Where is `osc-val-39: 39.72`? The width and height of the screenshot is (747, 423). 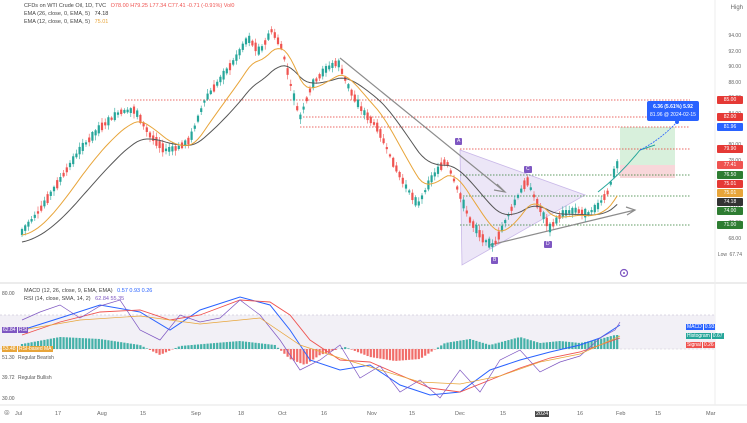 osc-val-39: 39.72 is located at coordinates (8, 378).